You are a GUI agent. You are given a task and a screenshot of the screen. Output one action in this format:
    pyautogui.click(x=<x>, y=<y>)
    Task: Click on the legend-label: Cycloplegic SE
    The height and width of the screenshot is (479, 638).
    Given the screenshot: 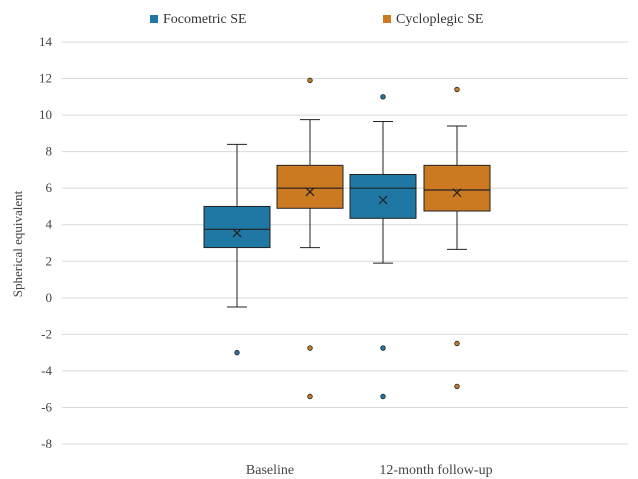 What is the action you would take?
    pyautogui.click(x=440, y=19)
    